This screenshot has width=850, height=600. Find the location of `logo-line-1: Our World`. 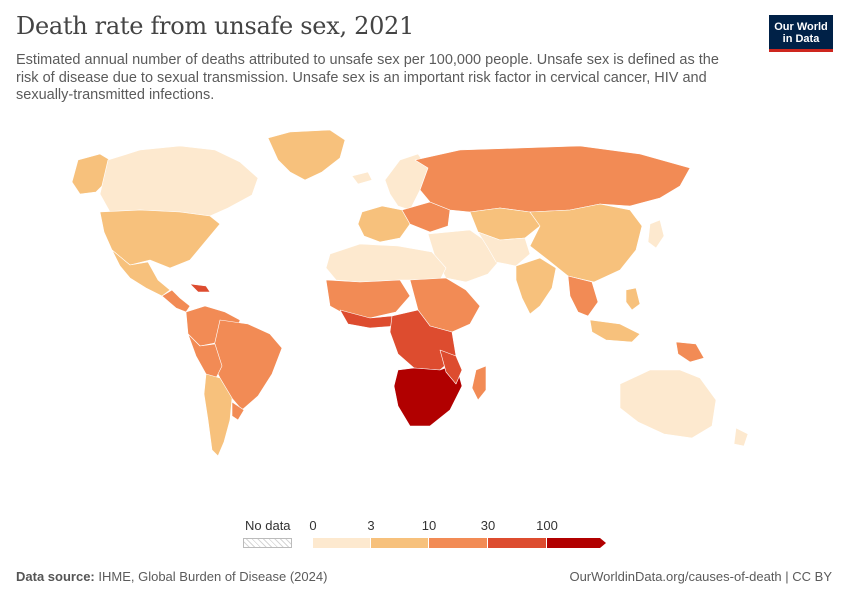

logo-line-1: Our World is located at coordinates (801, 27).